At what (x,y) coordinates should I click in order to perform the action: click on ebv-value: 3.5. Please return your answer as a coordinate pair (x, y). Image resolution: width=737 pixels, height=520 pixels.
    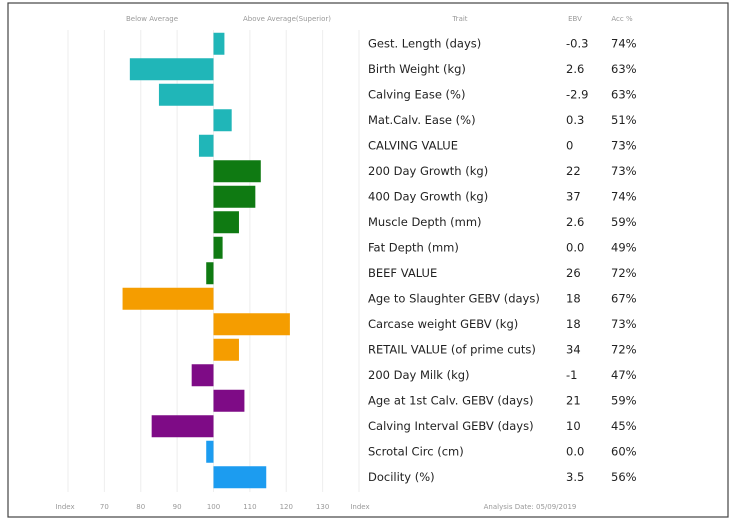
    Looking at the image, I should click on (575, 477).